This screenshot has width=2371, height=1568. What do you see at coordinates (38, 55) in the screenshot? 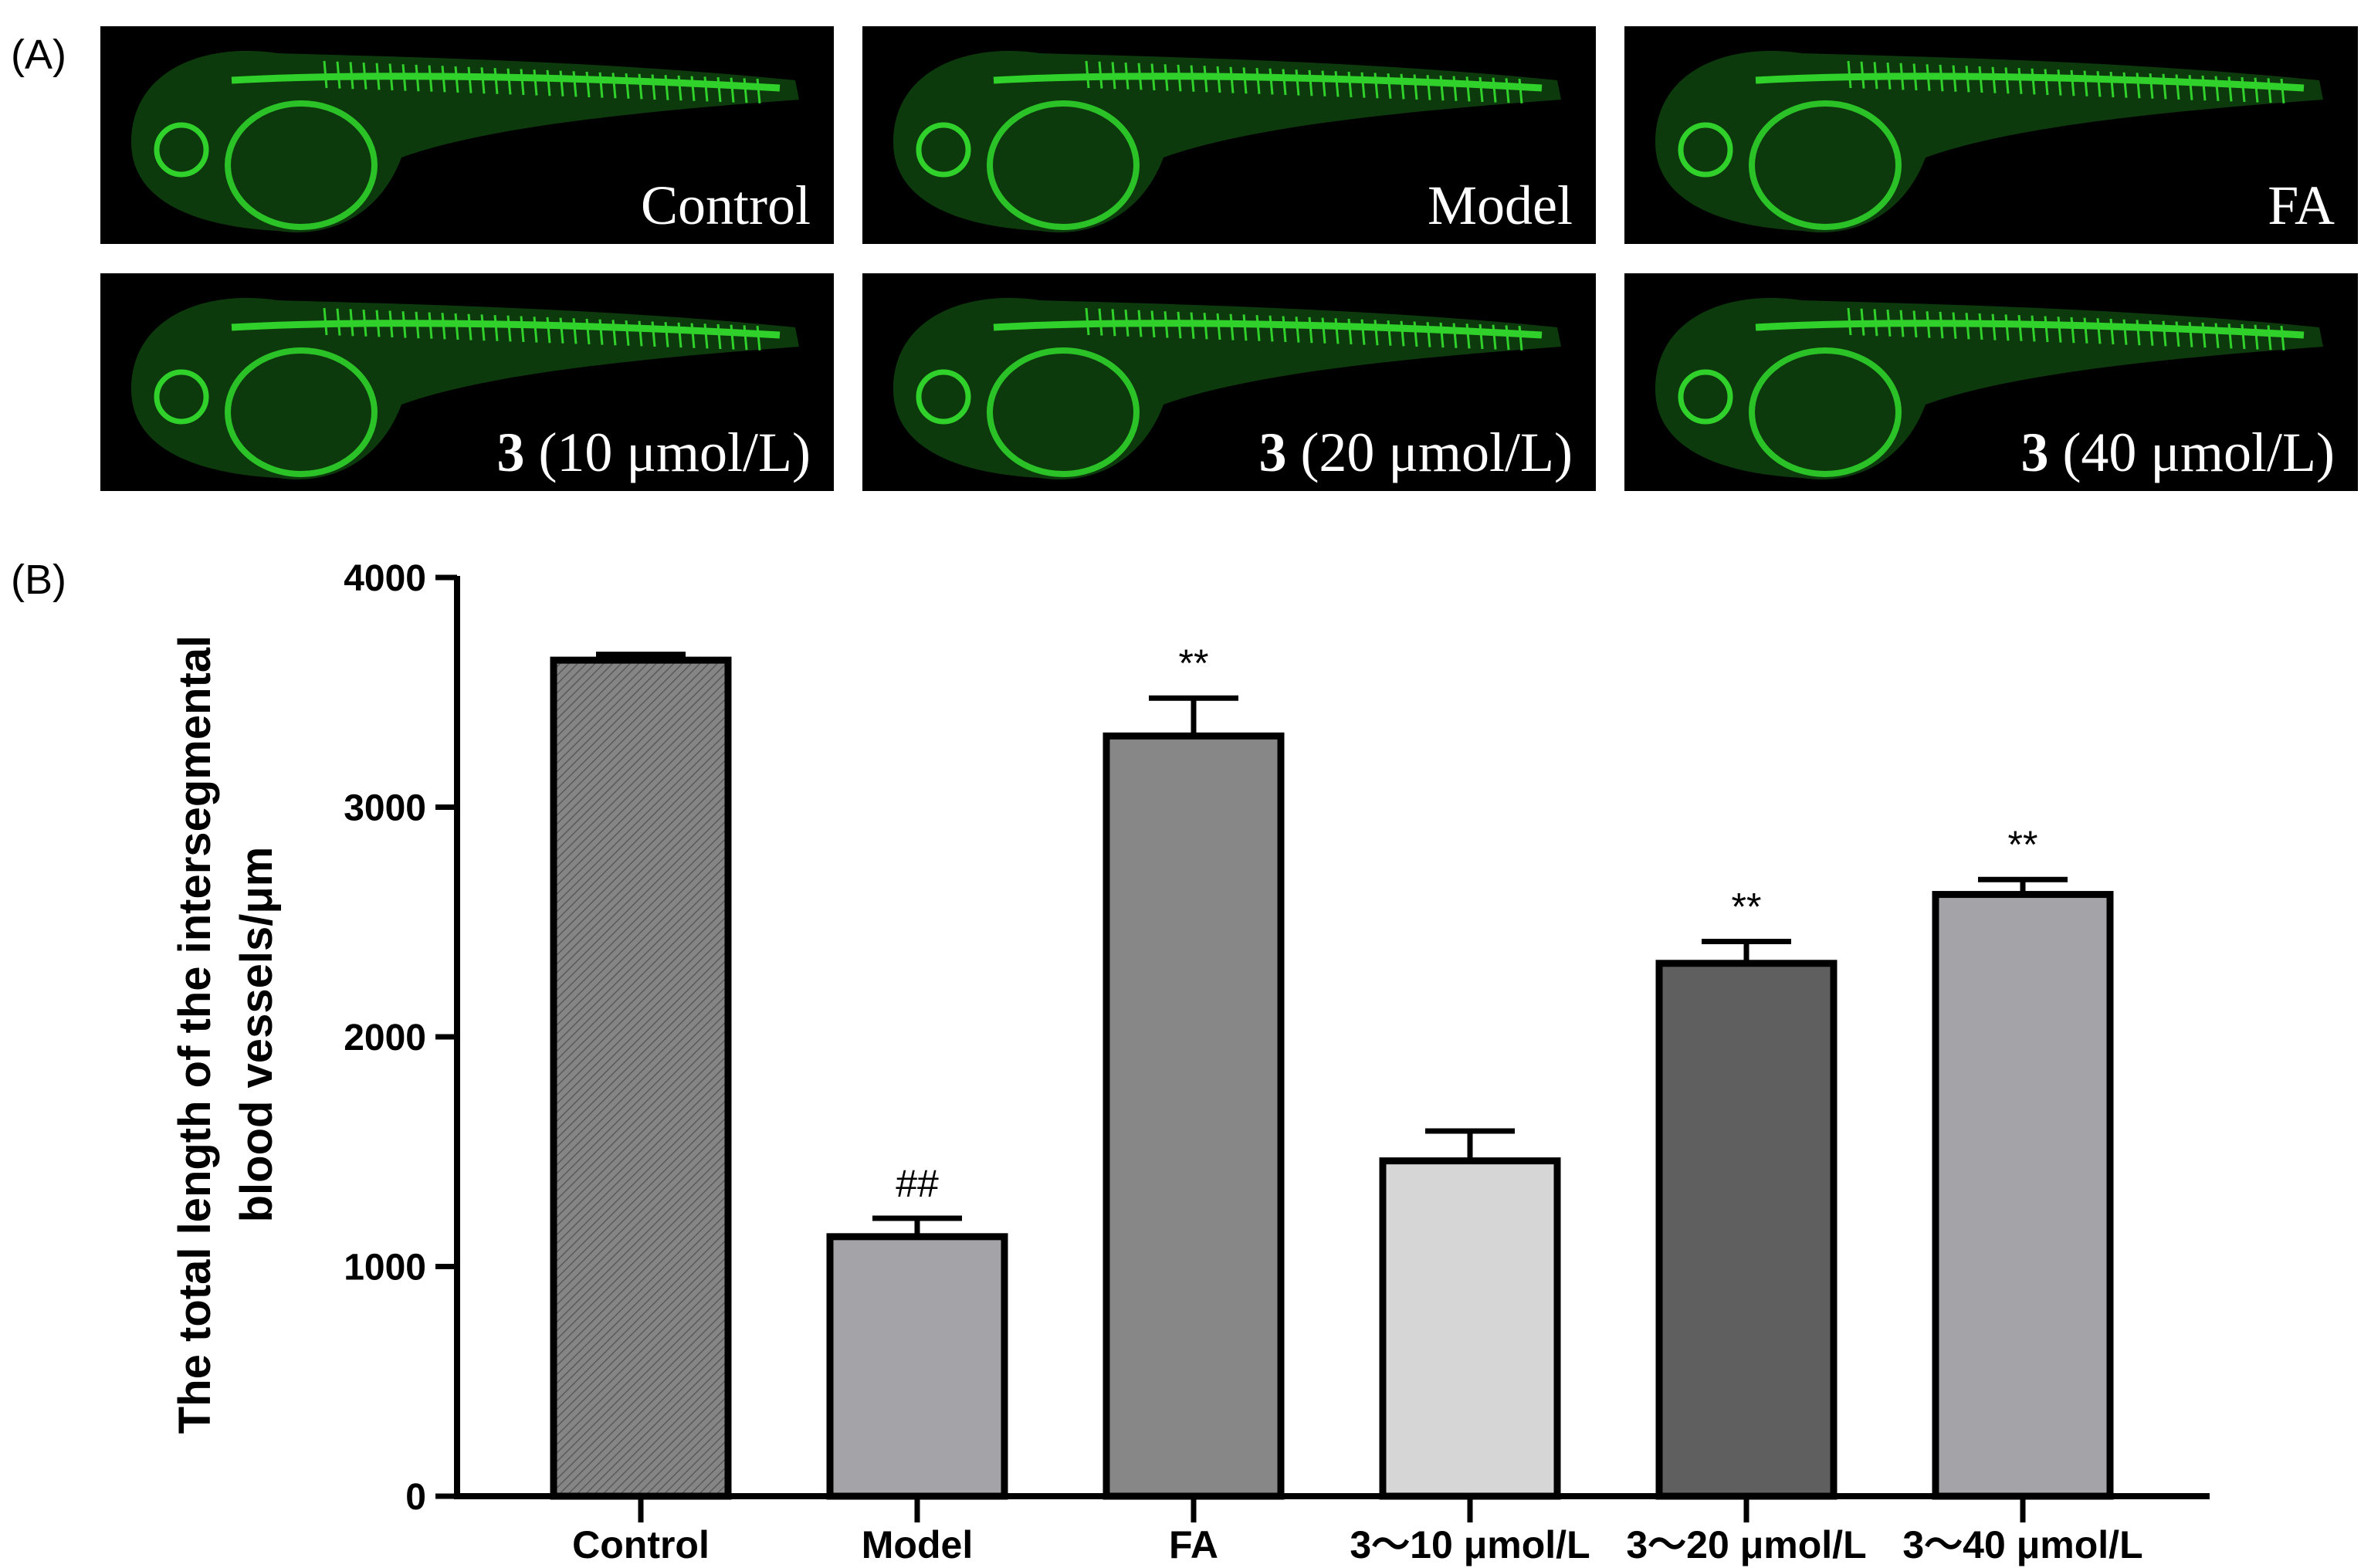
I see `panel-a-label: (A)` at bounding box center [38, 55].